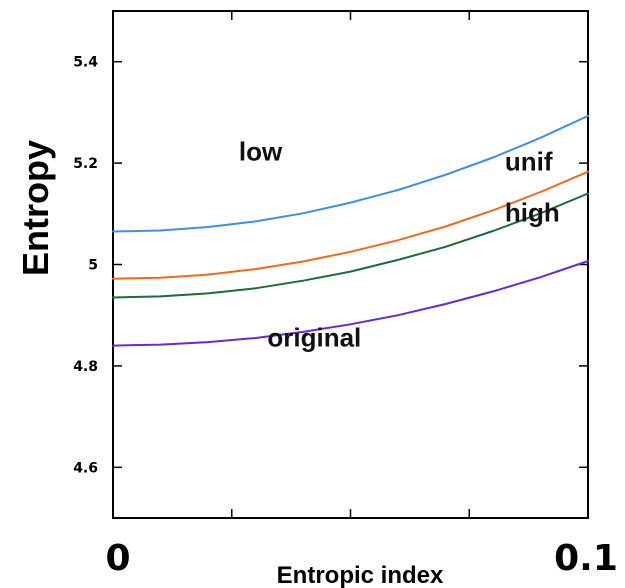  Describe the element at coordinates (85, 164) in the screenshot. I see `y-tick-label-3: 5.2` at that location.